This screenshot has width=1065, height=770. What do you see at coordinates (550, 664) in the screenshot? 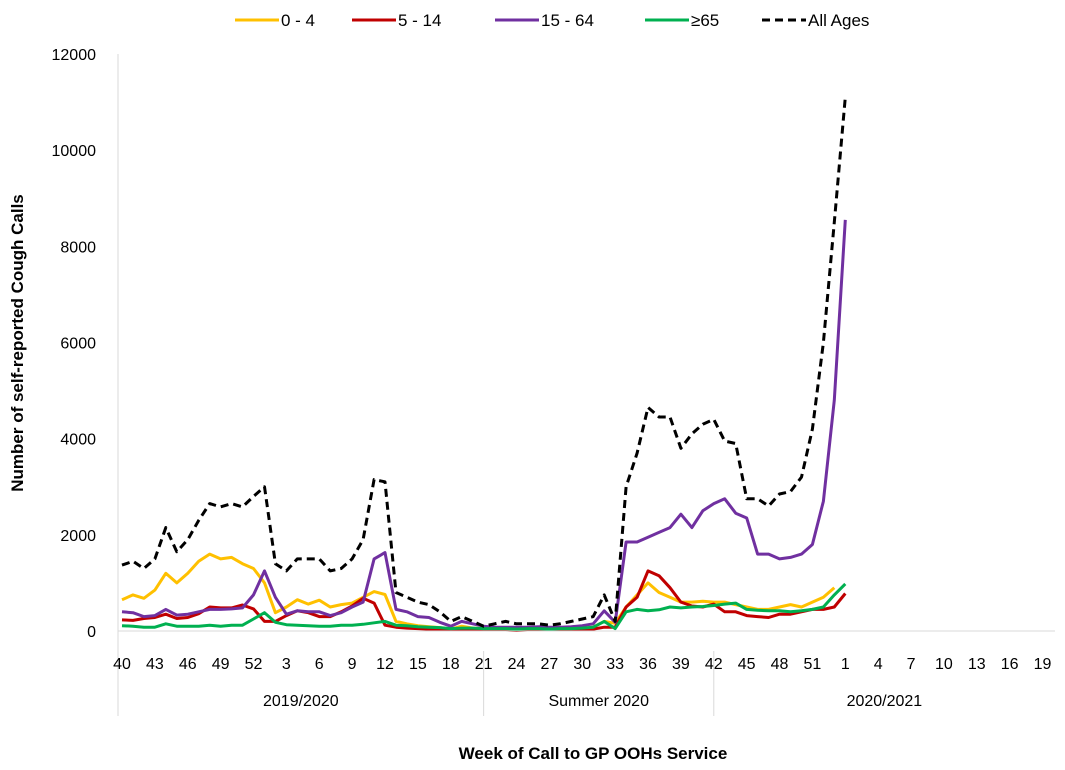
I see `x-tick-label: 27` at bounding box center [550, 664].